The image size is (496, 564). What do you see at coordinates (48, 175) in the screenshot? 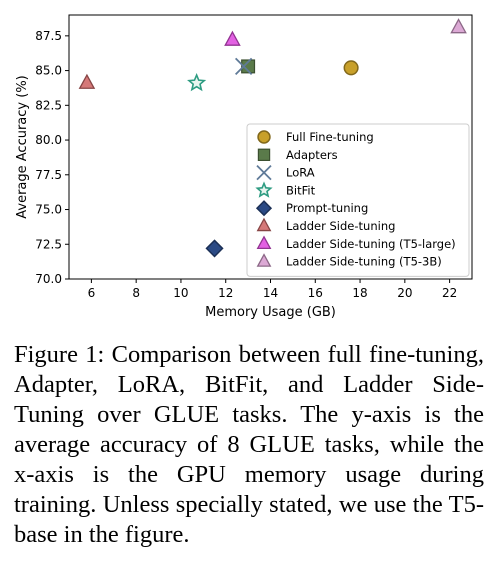
I see `y-tick-label: 77.5` at bounding box center [48, 175].